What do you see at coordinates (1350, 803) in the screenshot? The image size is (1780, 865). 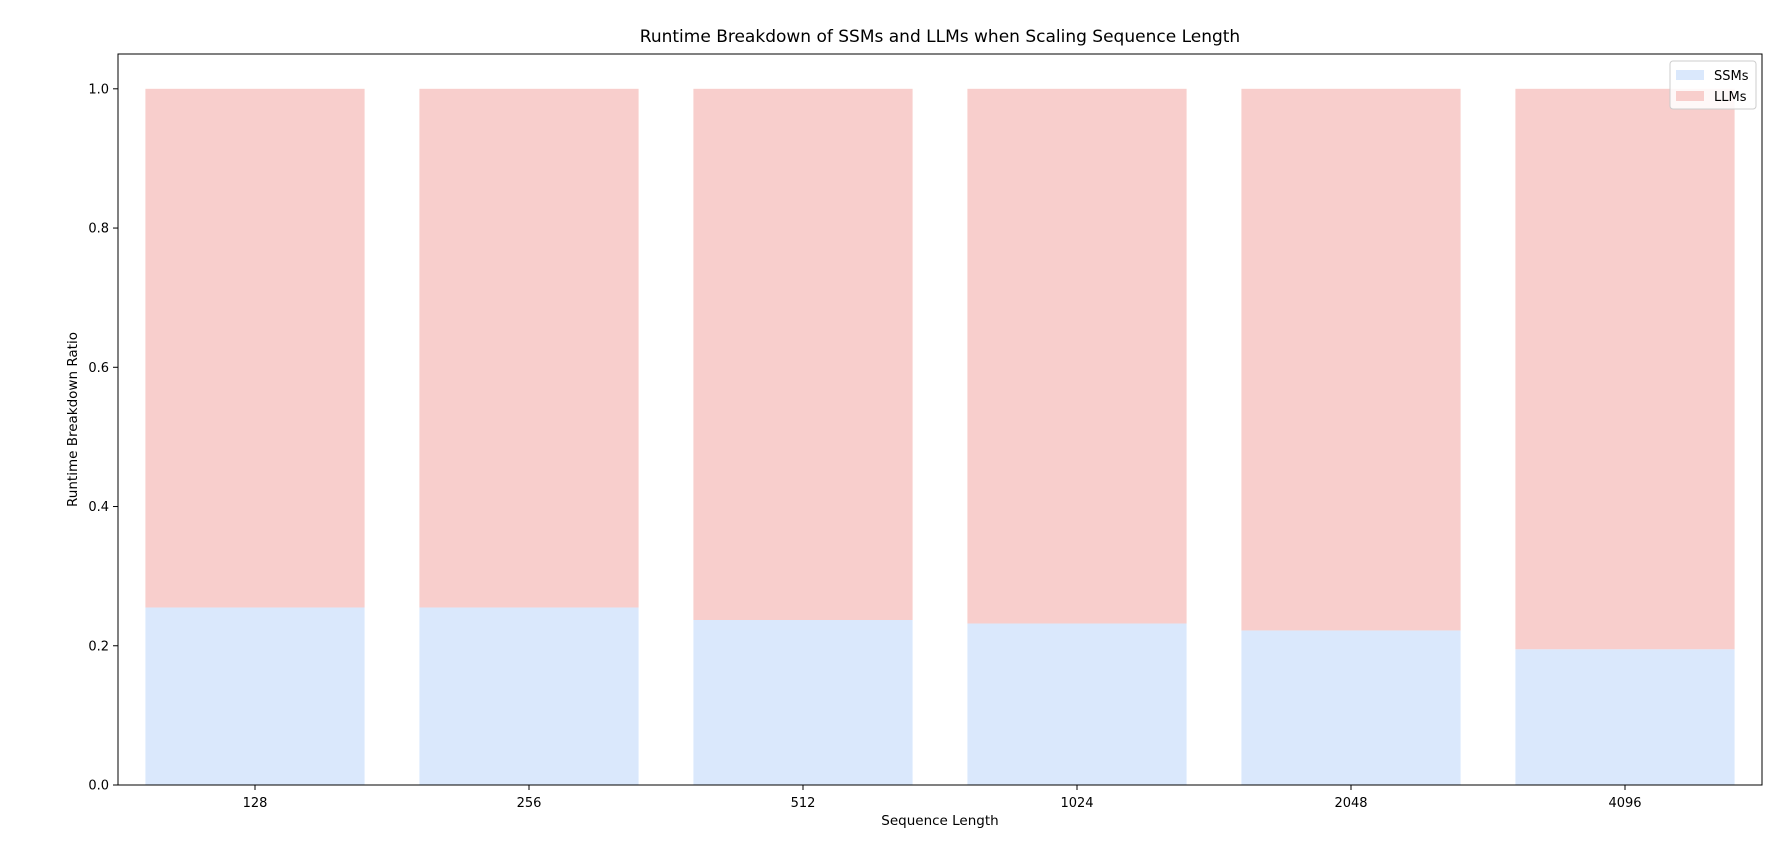 I see `x-tick-label: 2048` at bounding box center [1350, 803].